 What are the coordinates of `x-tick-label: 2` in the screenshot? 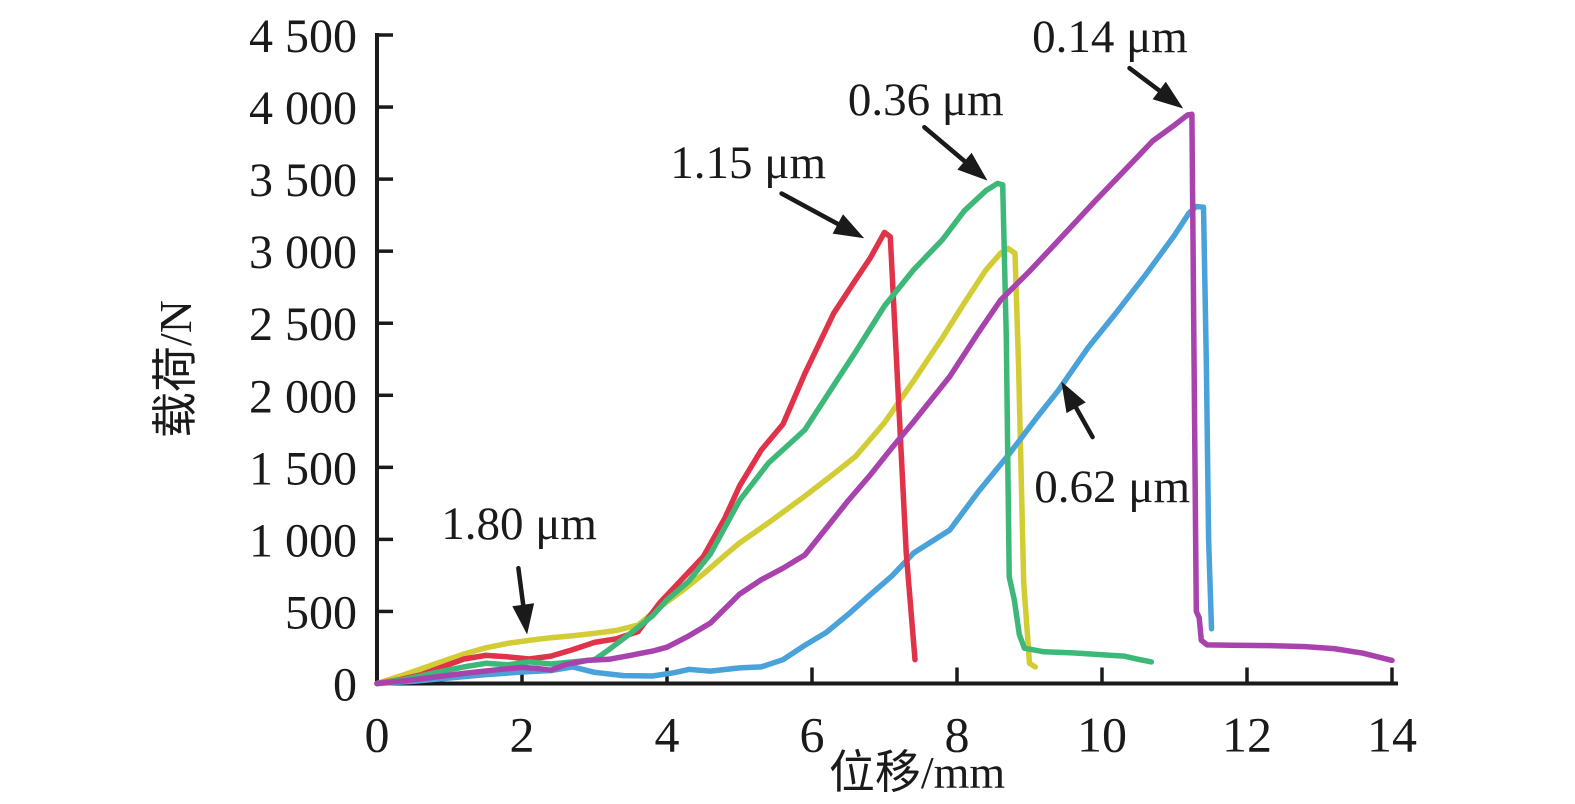 It's located at (522, 735).